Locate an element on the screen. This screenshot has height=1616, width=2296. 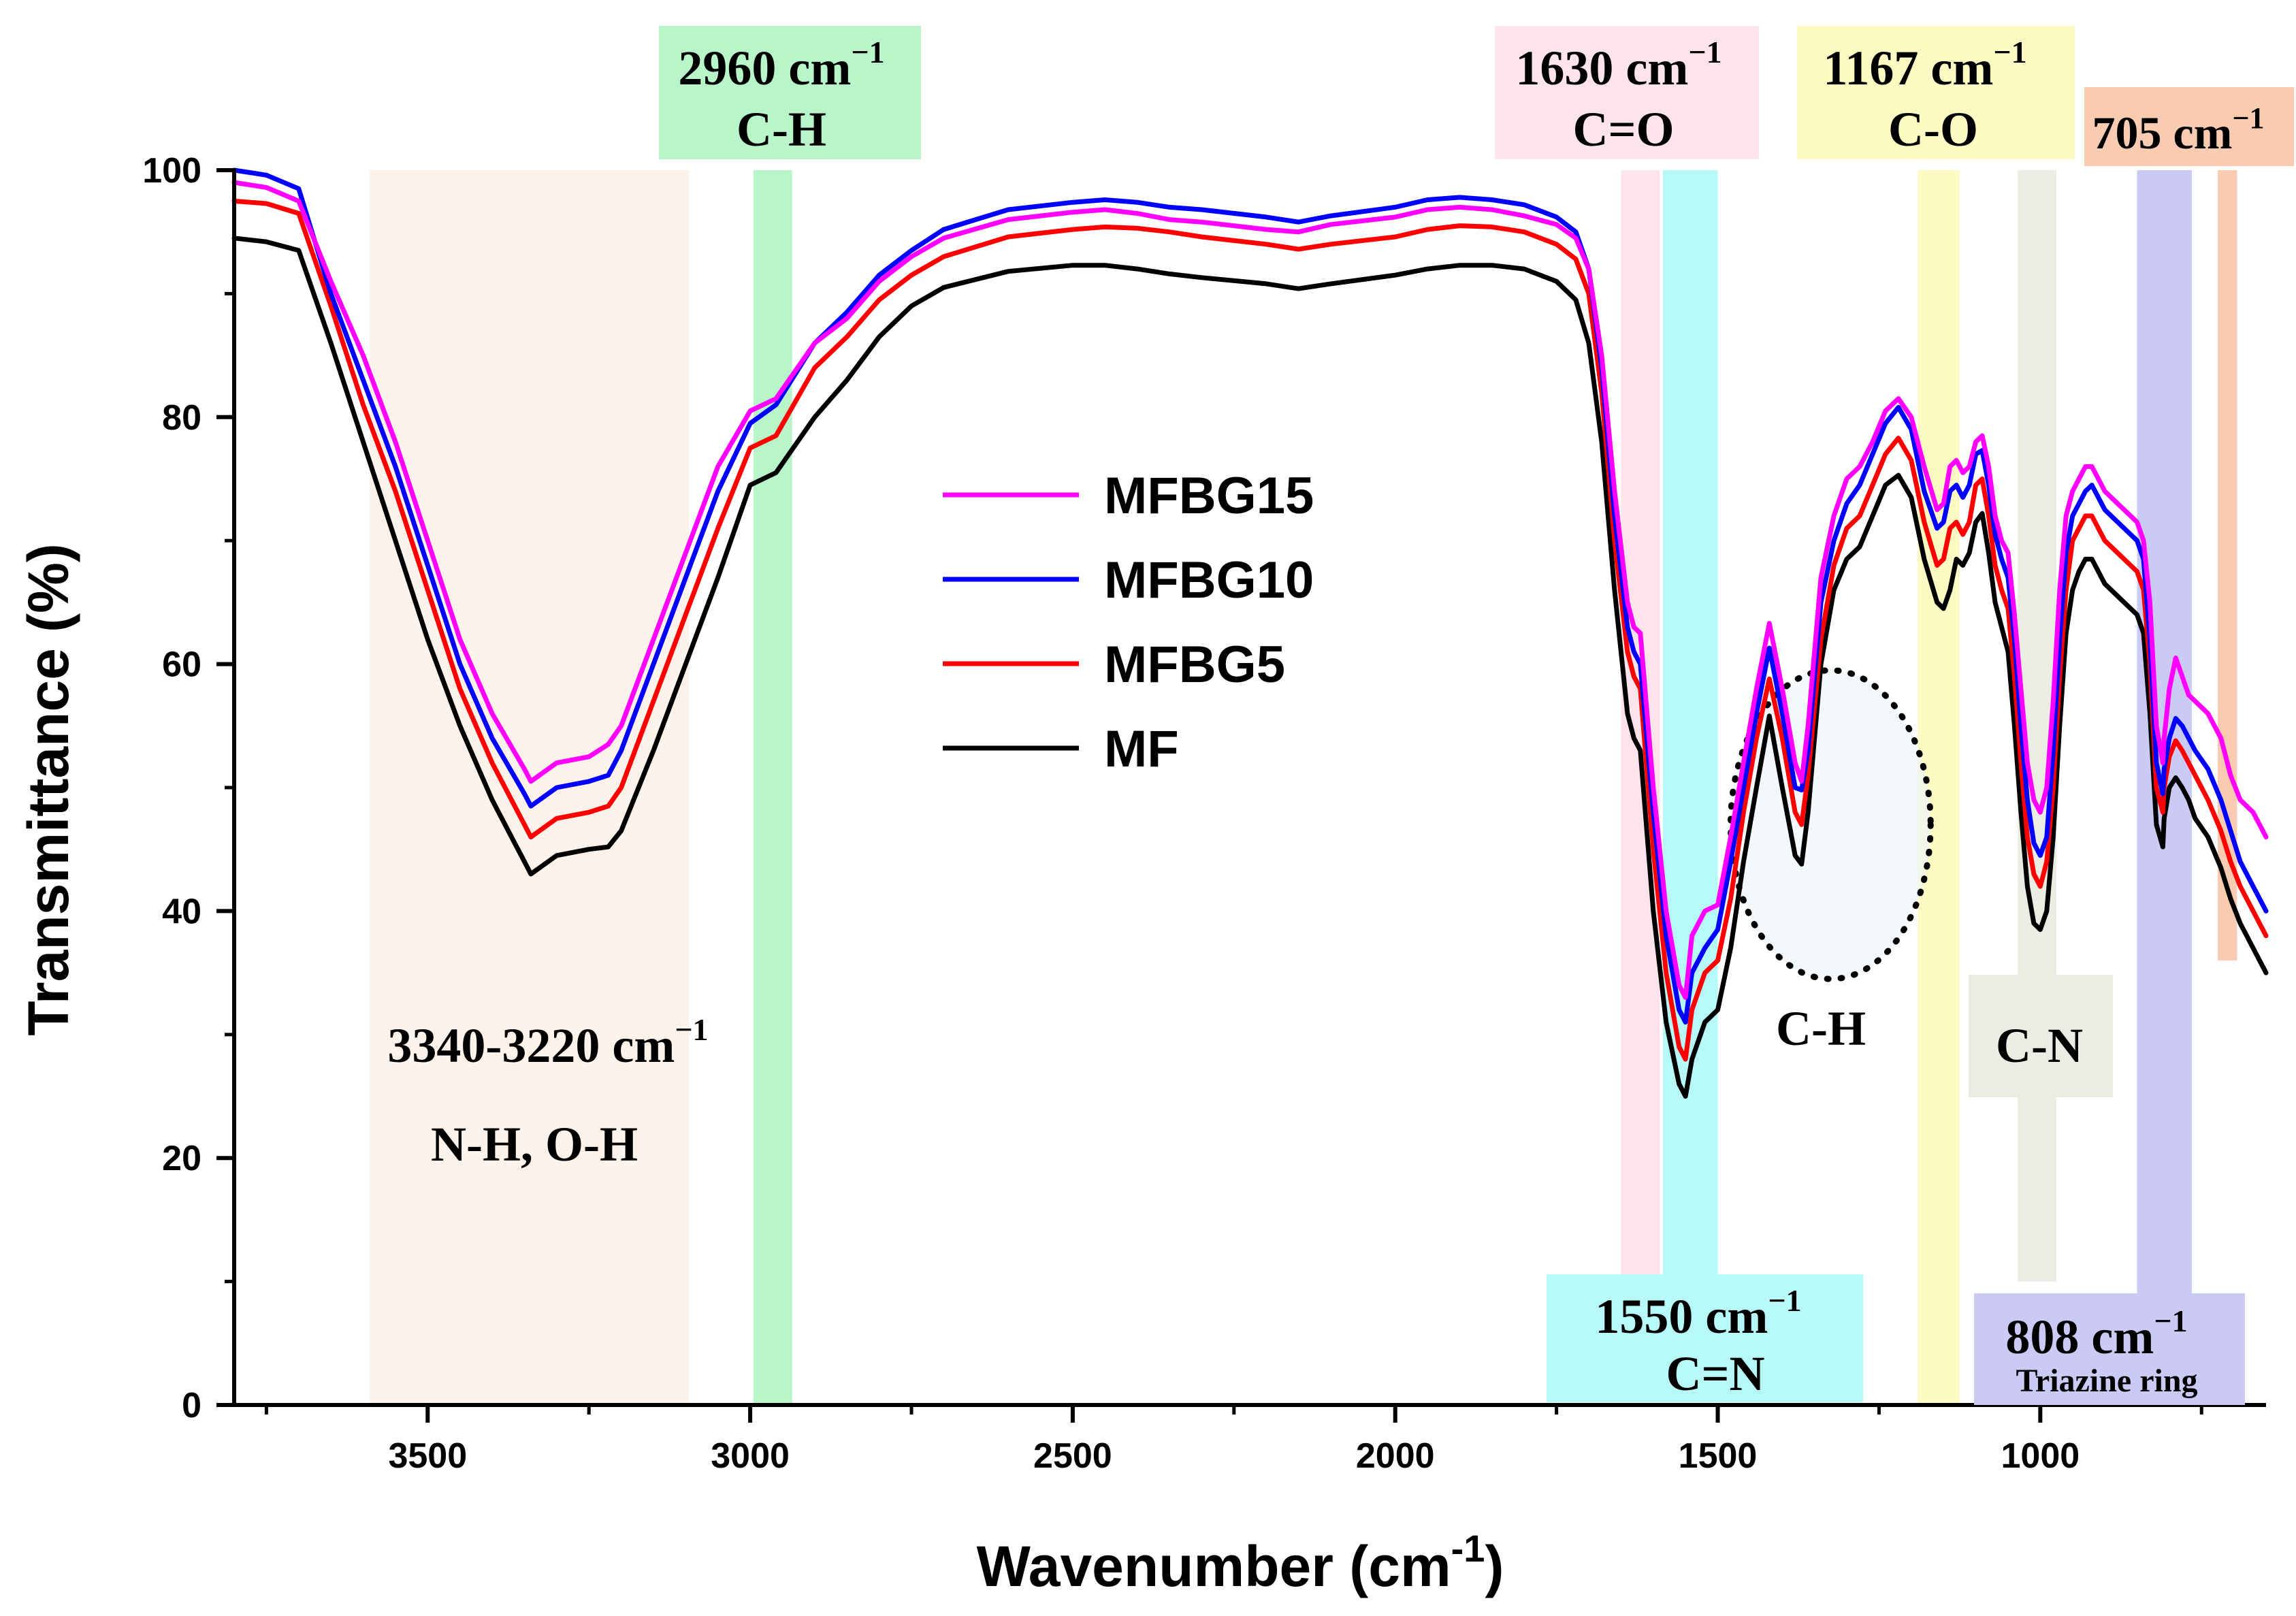
annotation-1630-line2: C=O is located at coordinates (1623, 130).